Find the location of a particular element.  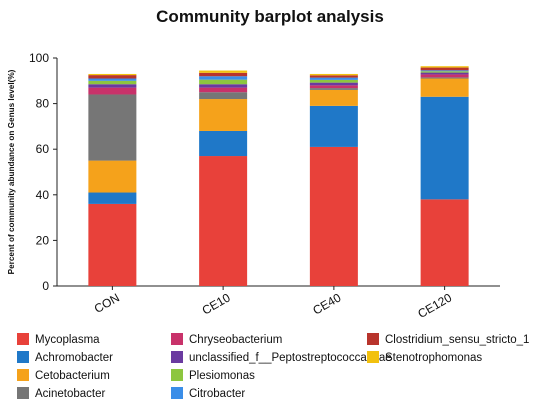

bar-segment-ce40-stenotrophomonas is located at coordinates (333, 74).